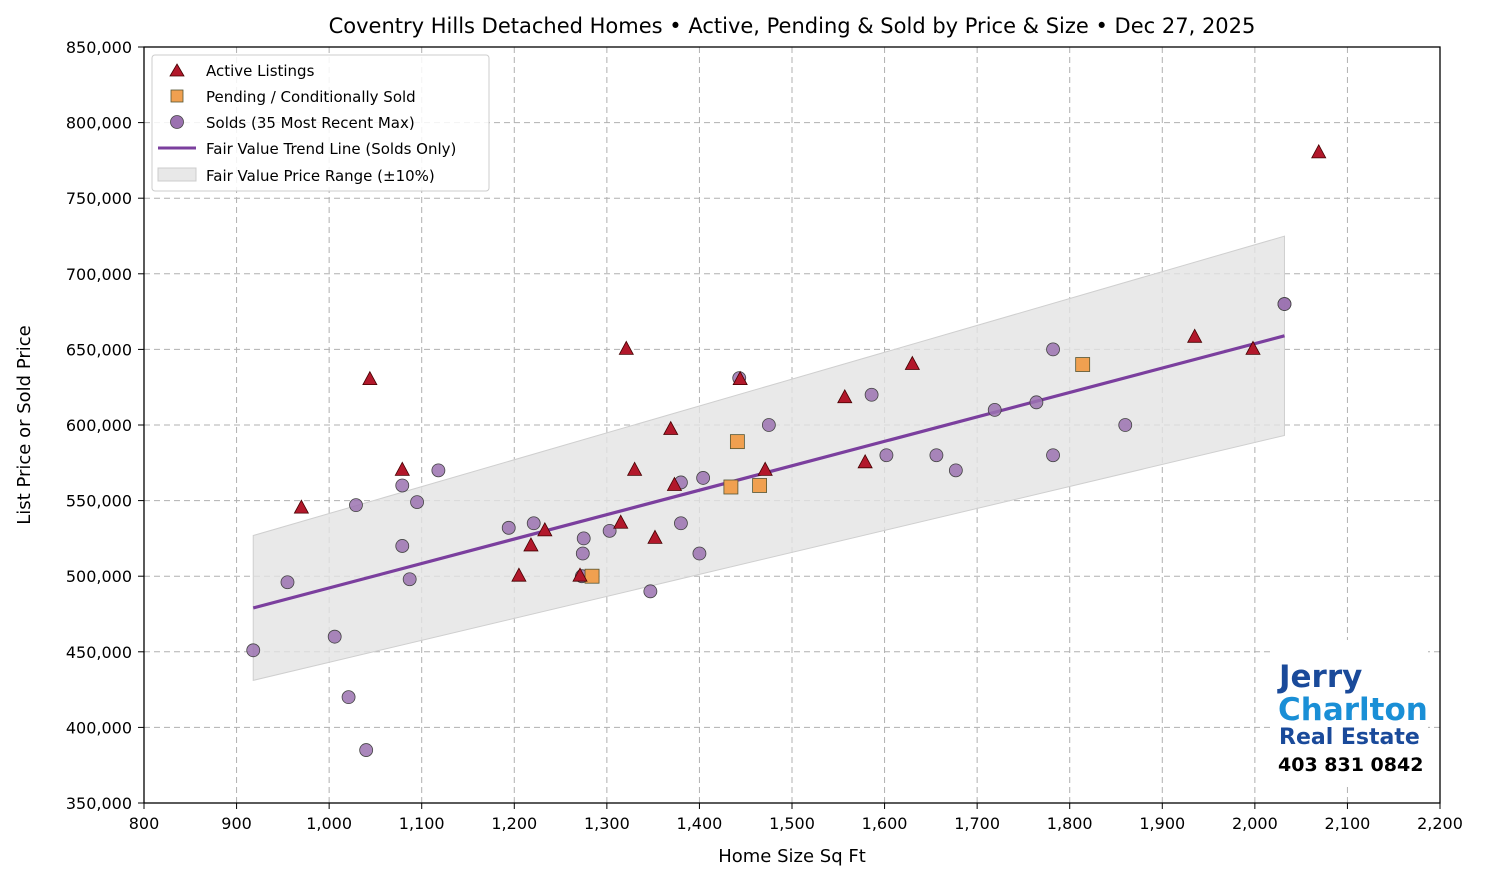 The height and width of the screenshot is (885, 1485). Describe the element at coordinates (1349, 737) in the screenshot. I see `logo-real-estate: Real Estate` at that location.